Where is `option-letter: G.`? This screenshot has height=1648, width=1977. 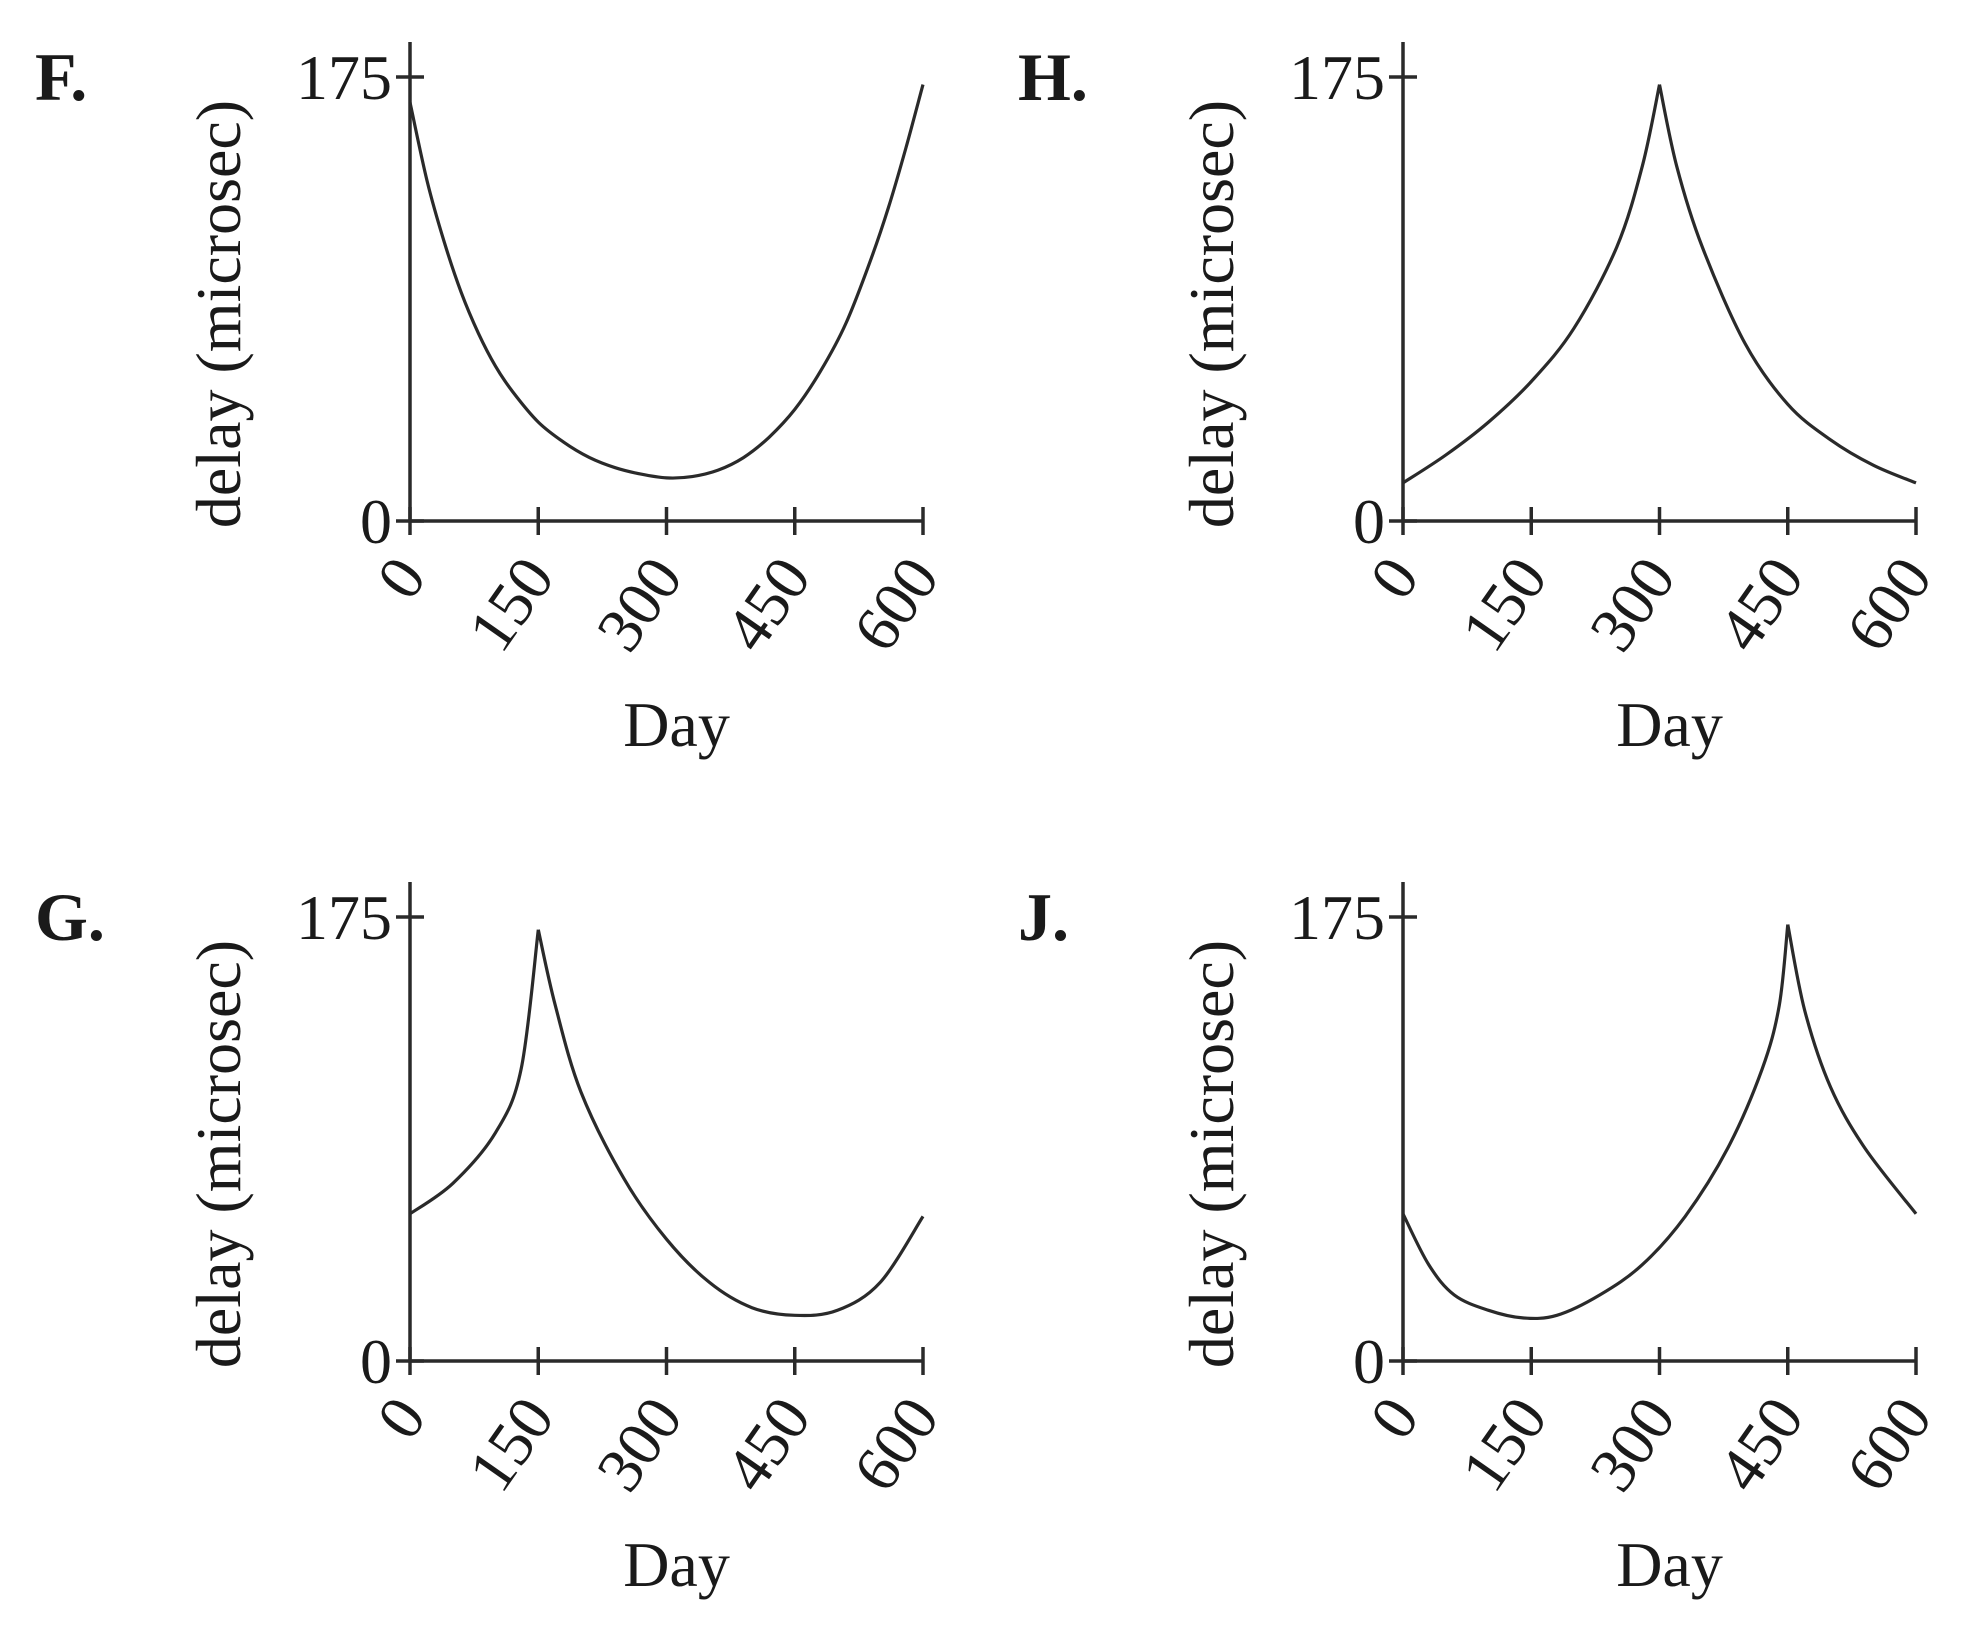
option-letter: G. is located at coordinates (70, 917).